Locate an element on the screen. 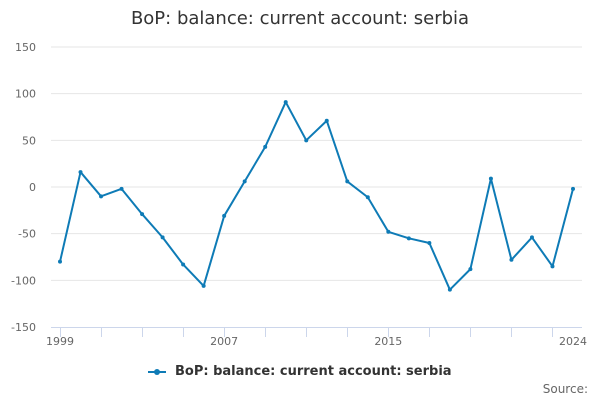 This screenshot has height=400, width=600. y-tick-label: 100 is located at coordinates (25, 94).